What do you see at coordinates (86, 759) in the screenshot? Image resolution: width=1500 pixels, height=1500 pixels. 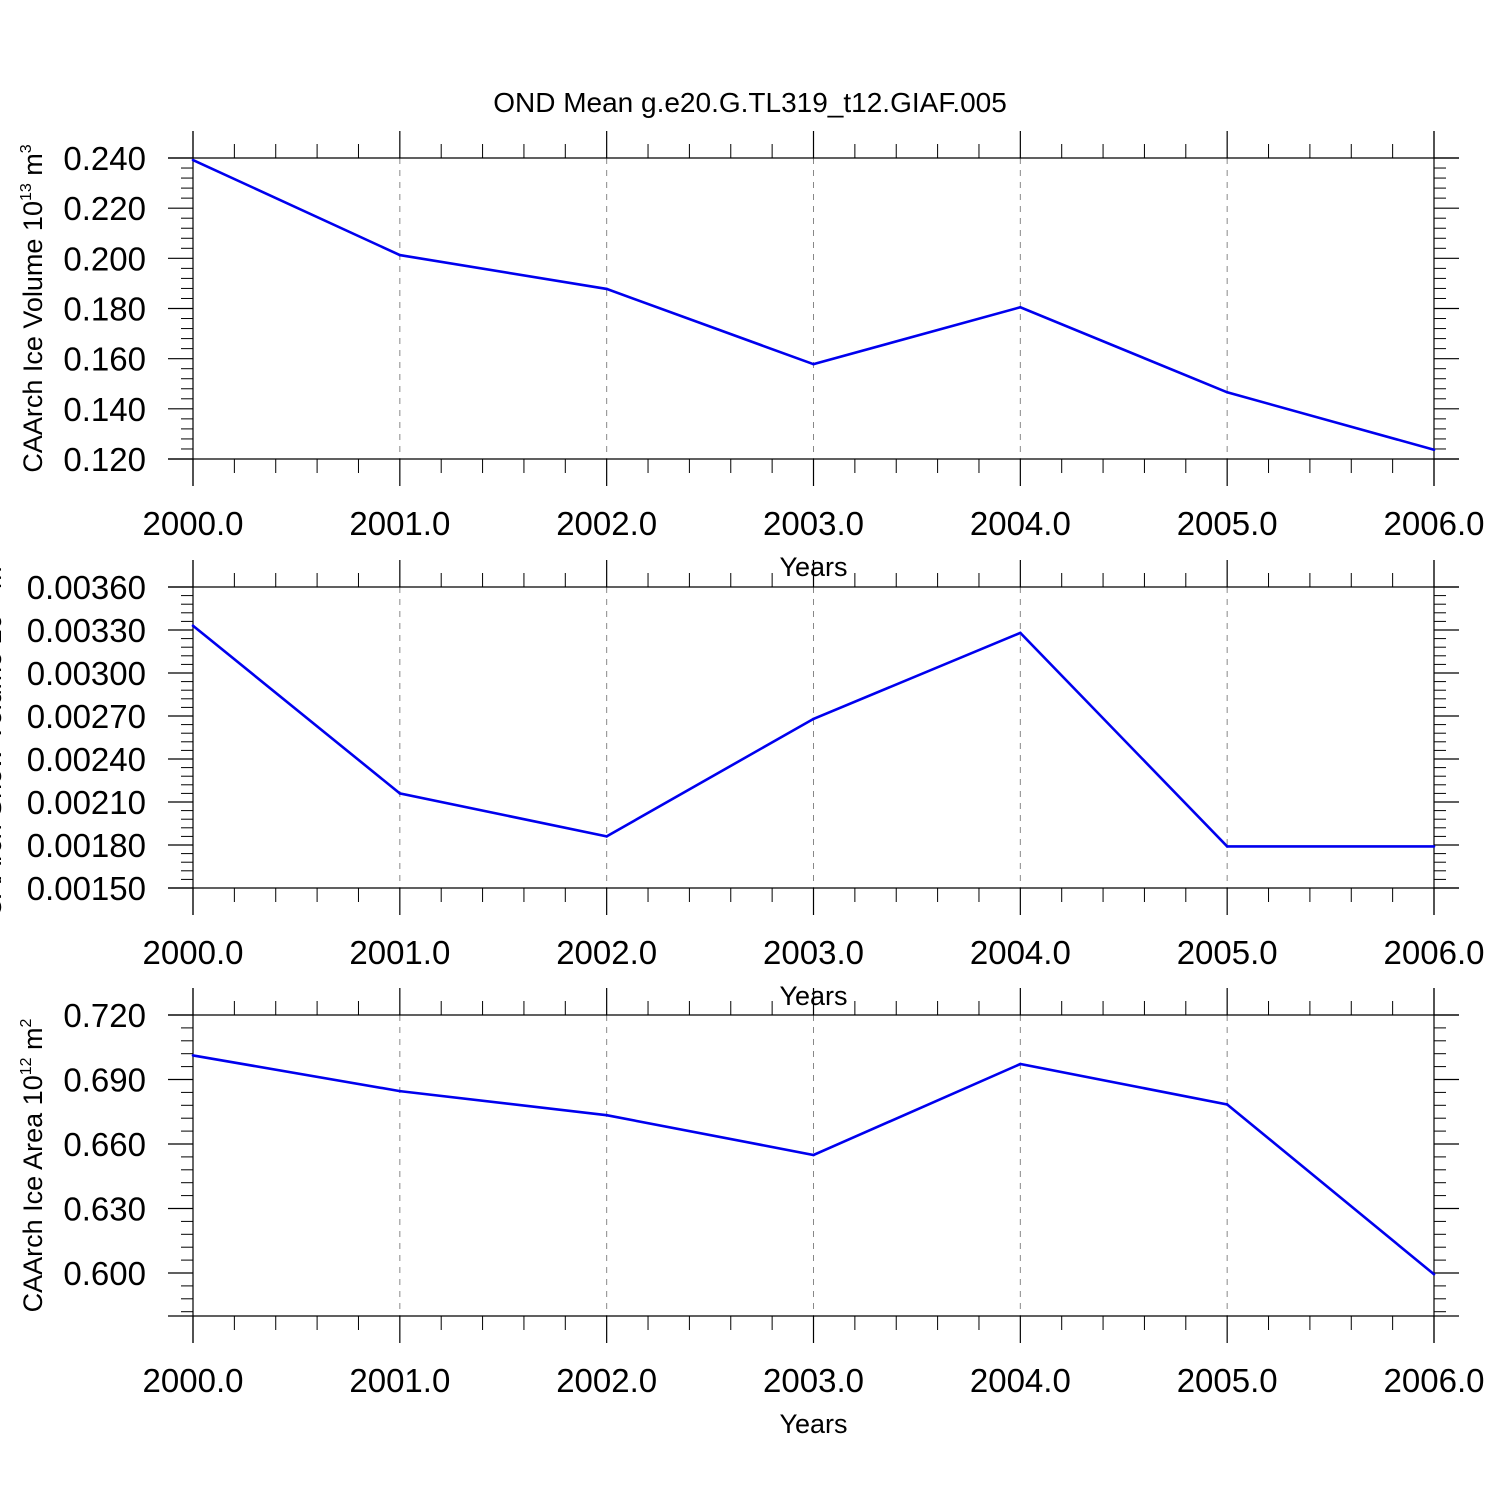 I see `y-tick-label: 0.00240` at bounding box center [86, 759].